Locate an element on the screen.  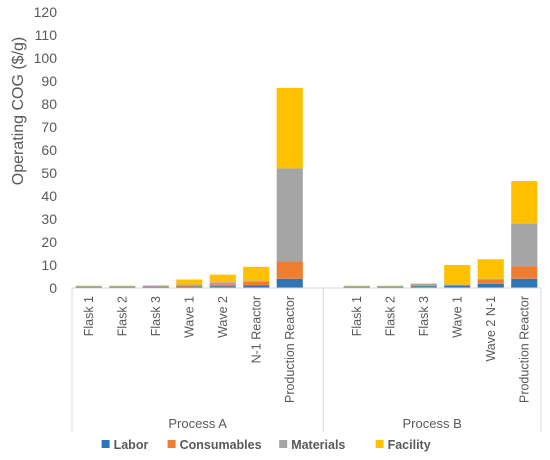
legend-label-materials: Materials is located at coordinates (318, 445).